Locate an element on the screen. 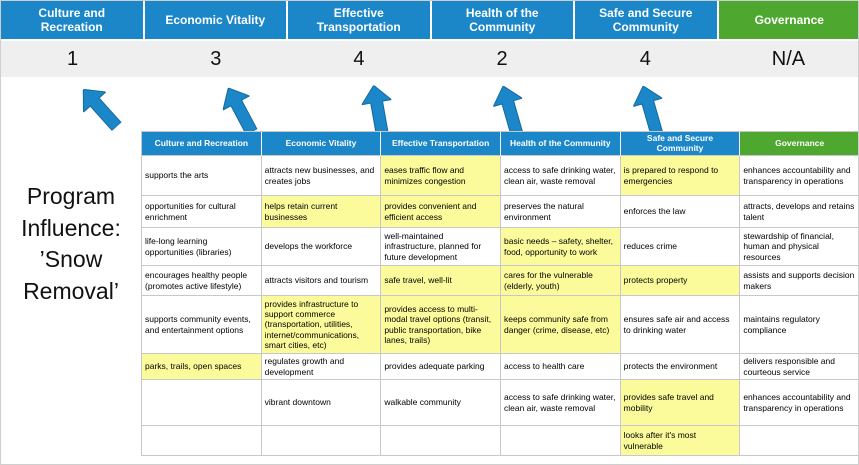  header-health-of-the-community: Health of the Community is located at coordinates (503, 20).